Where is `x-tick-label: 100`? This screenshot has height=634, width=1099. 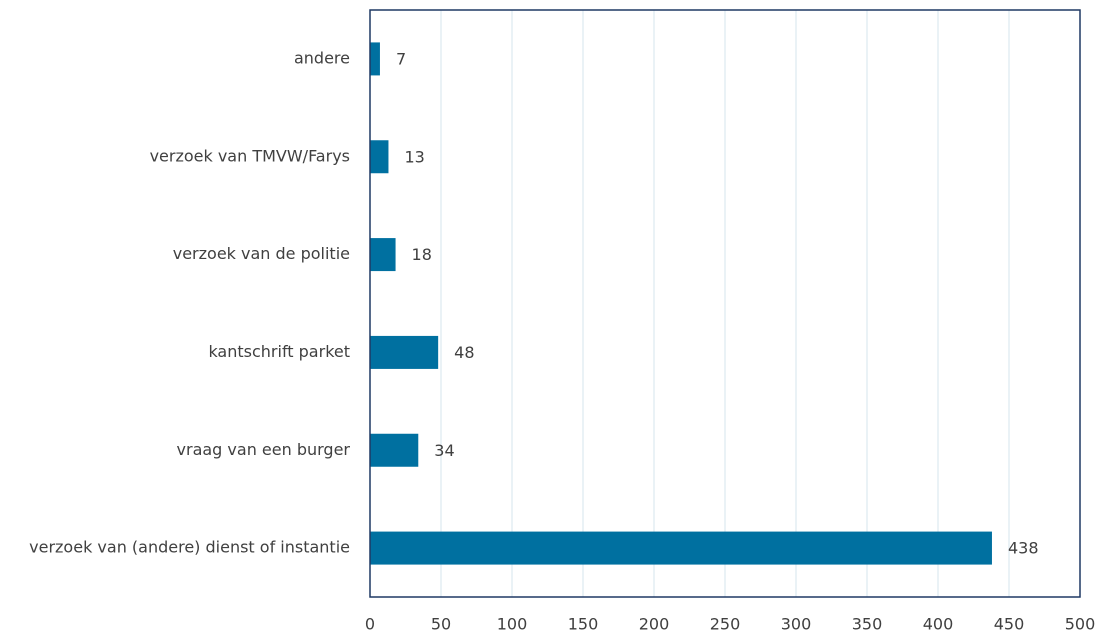 x-tick-label: 100 is located at coordinates (512, 624).